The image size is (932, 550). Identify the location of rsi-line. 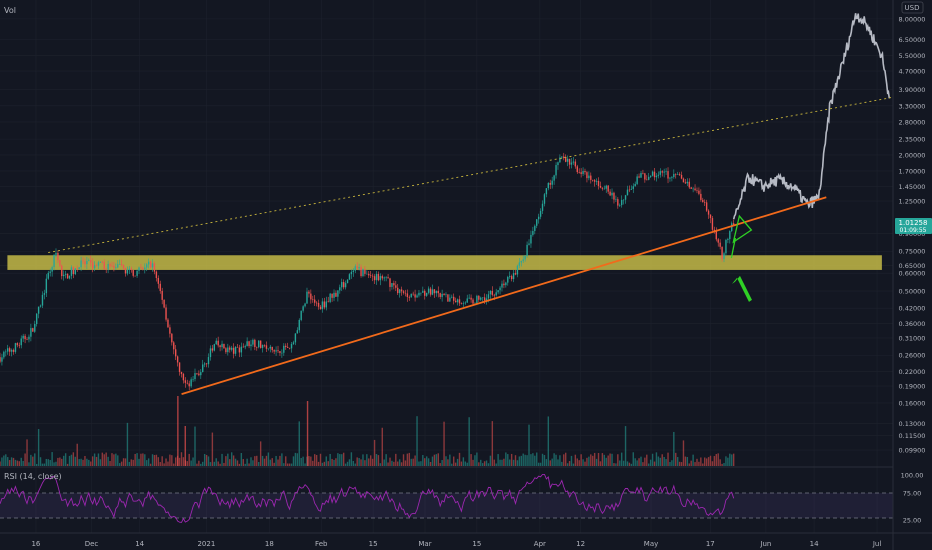
(367, 498).